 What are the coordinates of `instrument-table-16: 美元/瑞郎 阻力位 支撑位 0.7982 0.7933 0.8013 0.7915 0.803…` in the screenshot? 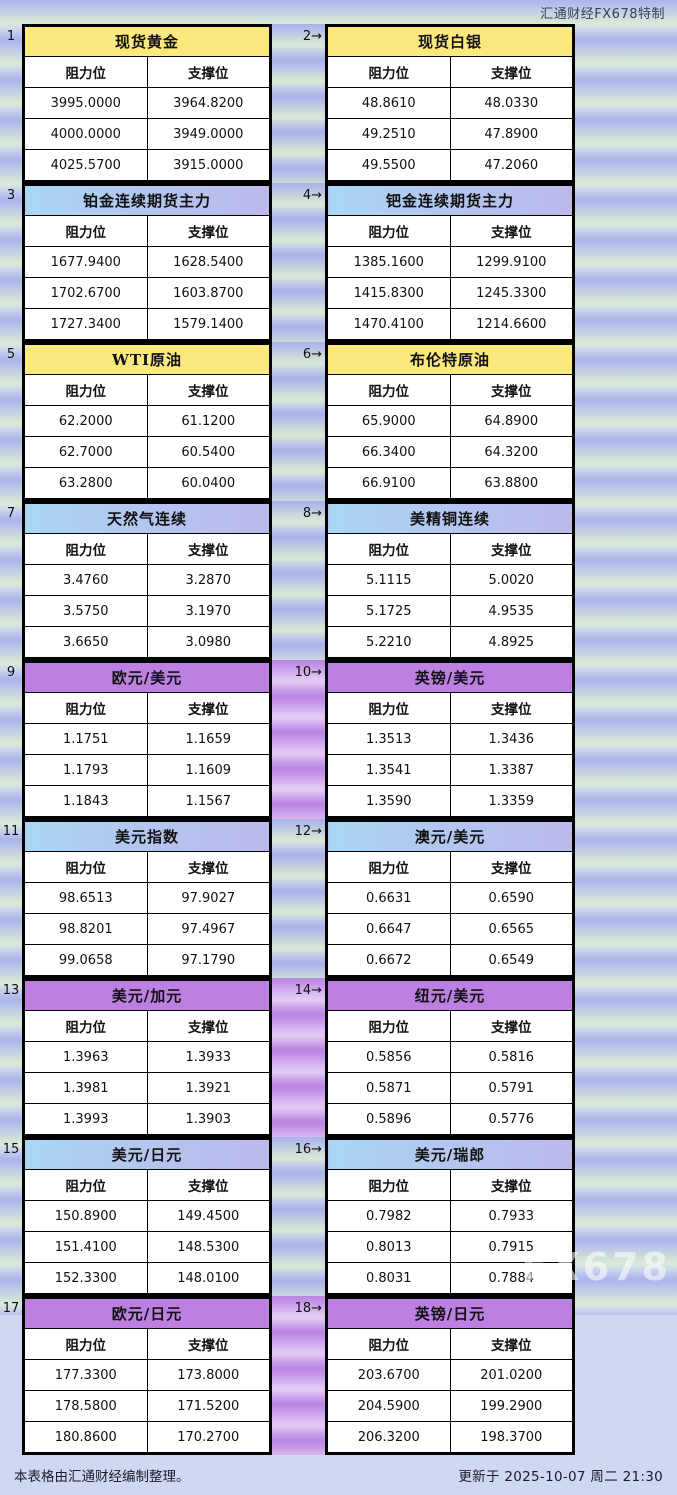 It's located at (450, 1216).